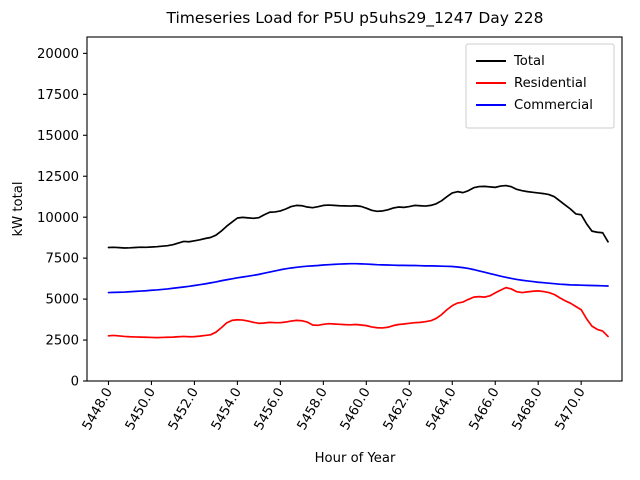 Image resolution: width=640 pixels, height=480 pixels. What do you see at coordinates (58, 54) in the screenshot?
I see `y-tick-label: 20000` at bounding box center [58, 54].